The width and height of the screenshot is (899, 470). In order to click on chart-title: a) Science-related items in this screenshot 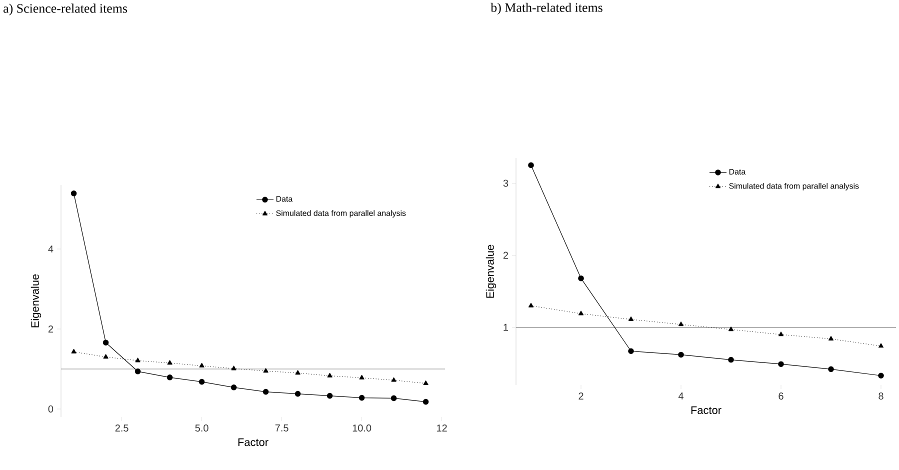, I will do `click(66, 10)`.